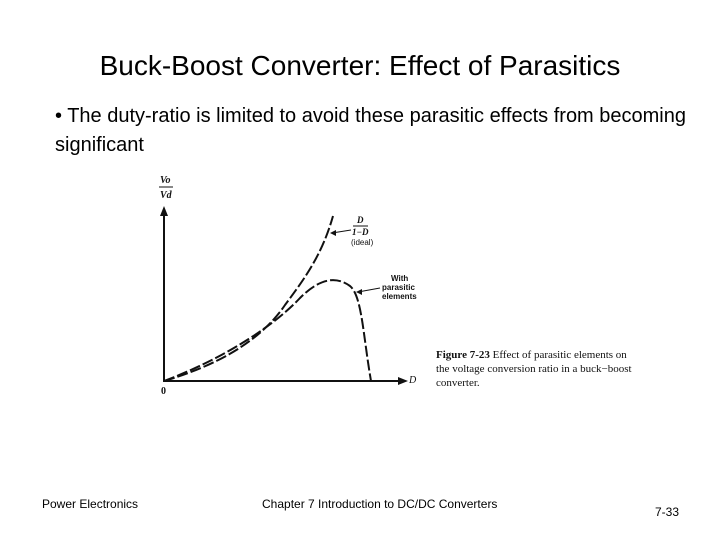  I want to click on ideal-label: (ideal), so click(362, 242).